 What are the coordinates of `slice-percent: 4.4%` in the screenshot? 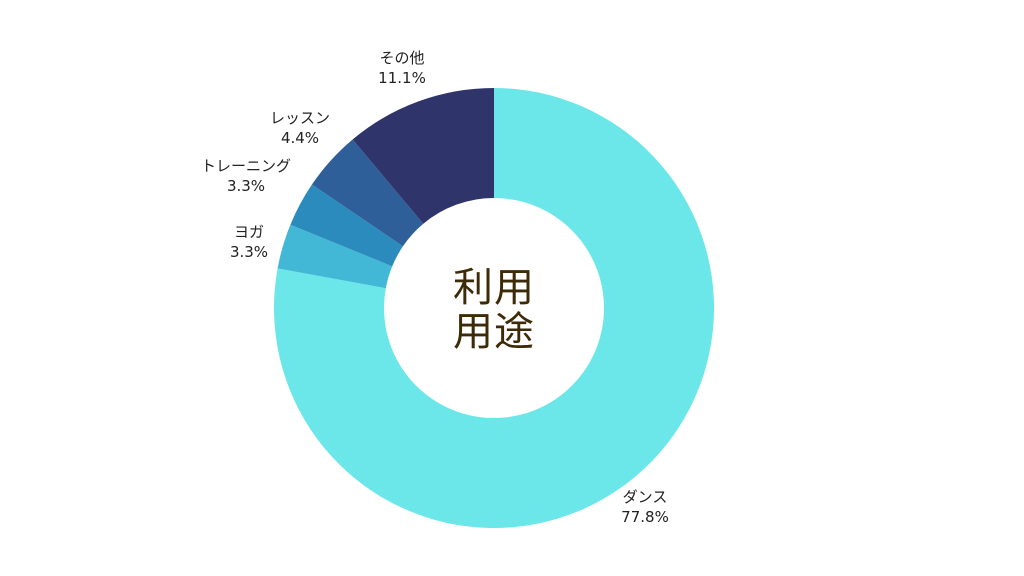 It's located at (300, 138).